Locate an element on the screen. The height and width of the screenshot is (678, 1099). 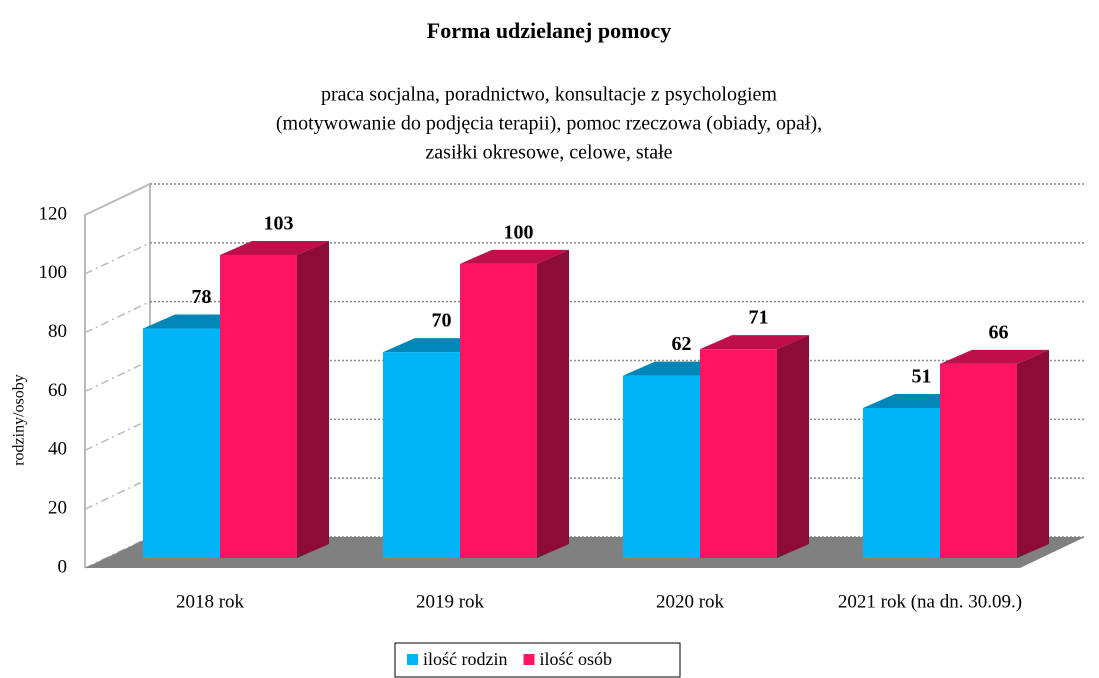
data-label: 66 is located at coordinates (999, 332).